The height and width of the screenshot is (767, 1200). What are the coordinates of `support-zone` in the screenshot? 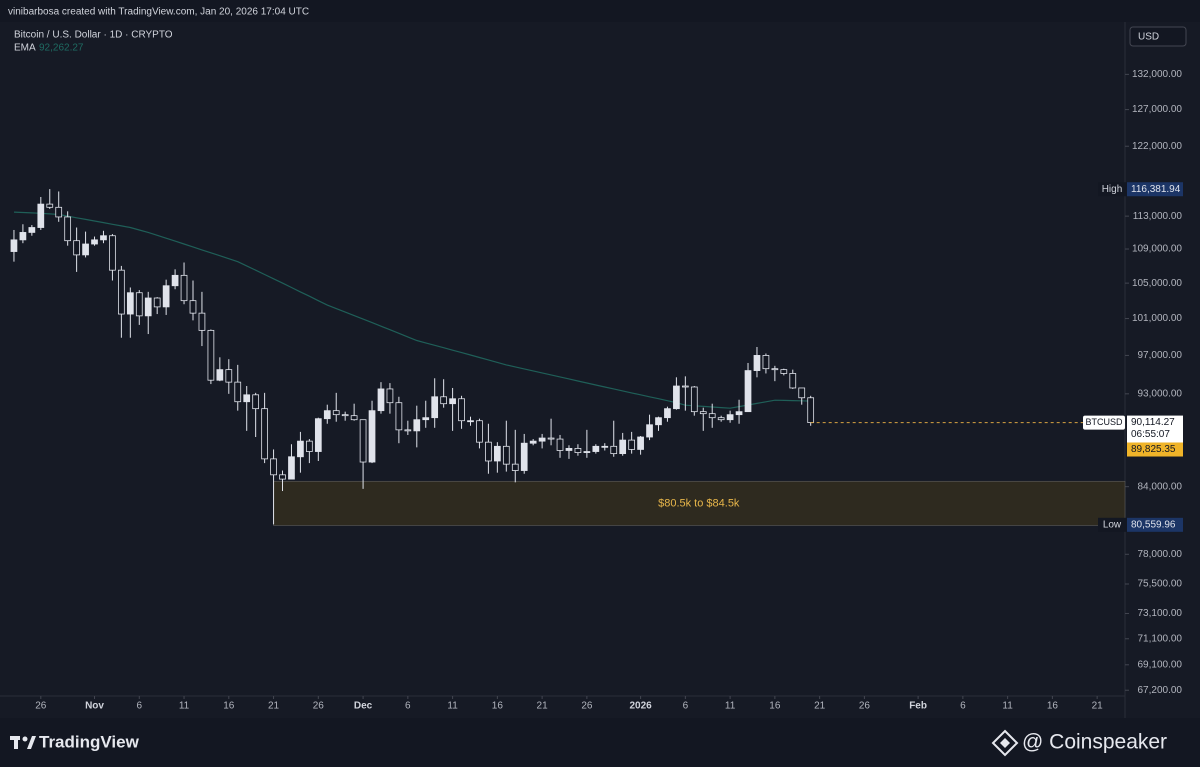 It's located at (699, 503).